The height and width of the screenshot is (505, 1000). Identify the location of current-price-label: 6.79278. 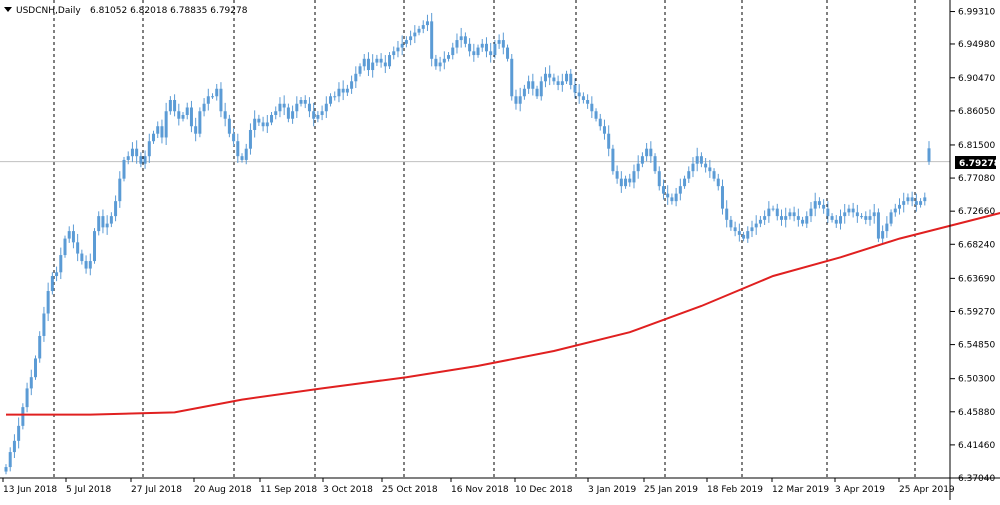
(979, 164).